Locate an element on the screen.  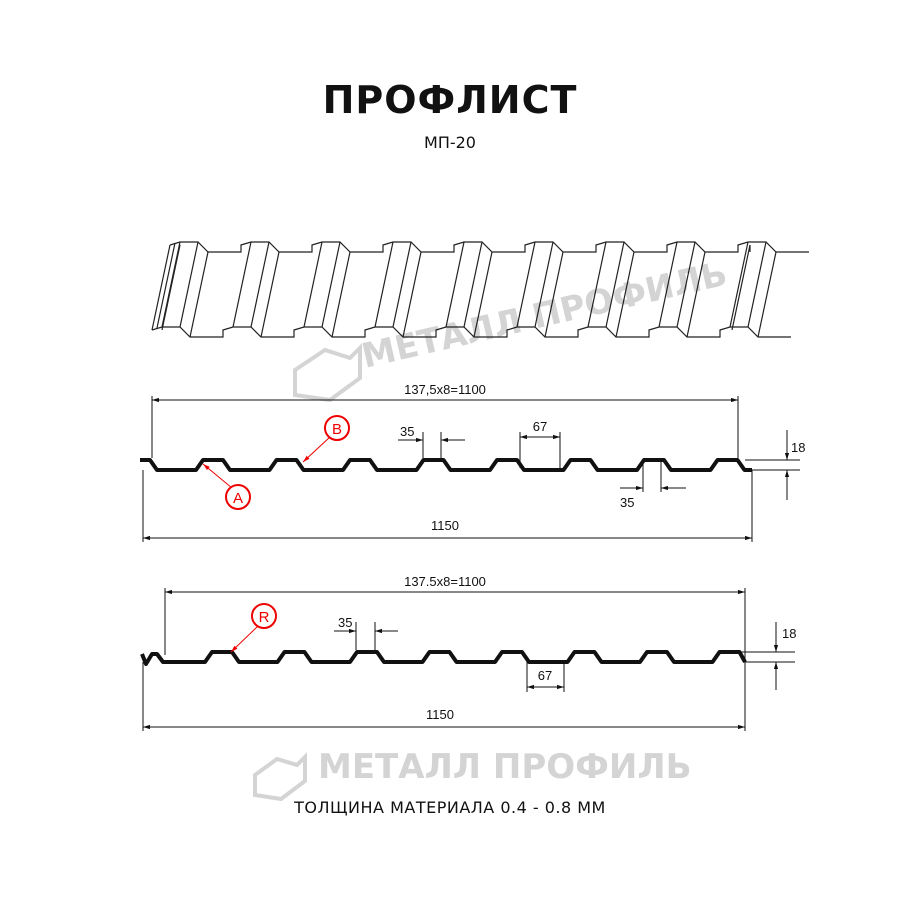
callout-r: R is located at coordinates (264, 617).